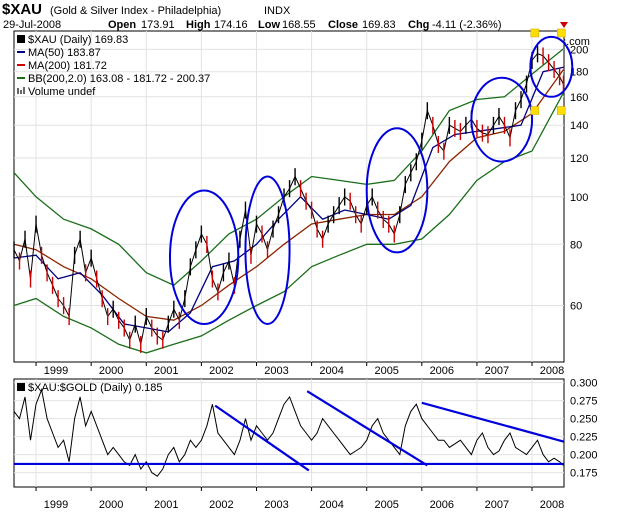  Describe the element at coordinates (552, 371) in the screenshot. I see `price-x-tick-label: 2008` at that location.